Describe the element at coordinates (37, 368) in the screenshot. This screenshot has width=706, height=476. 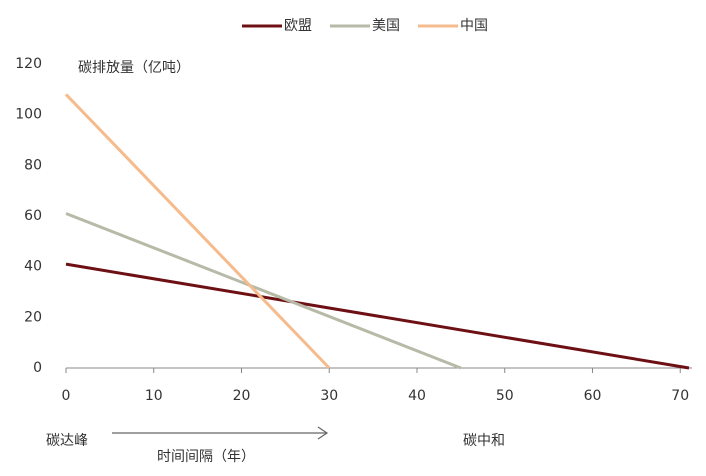
I see `y-tick-label: 0` at that location.